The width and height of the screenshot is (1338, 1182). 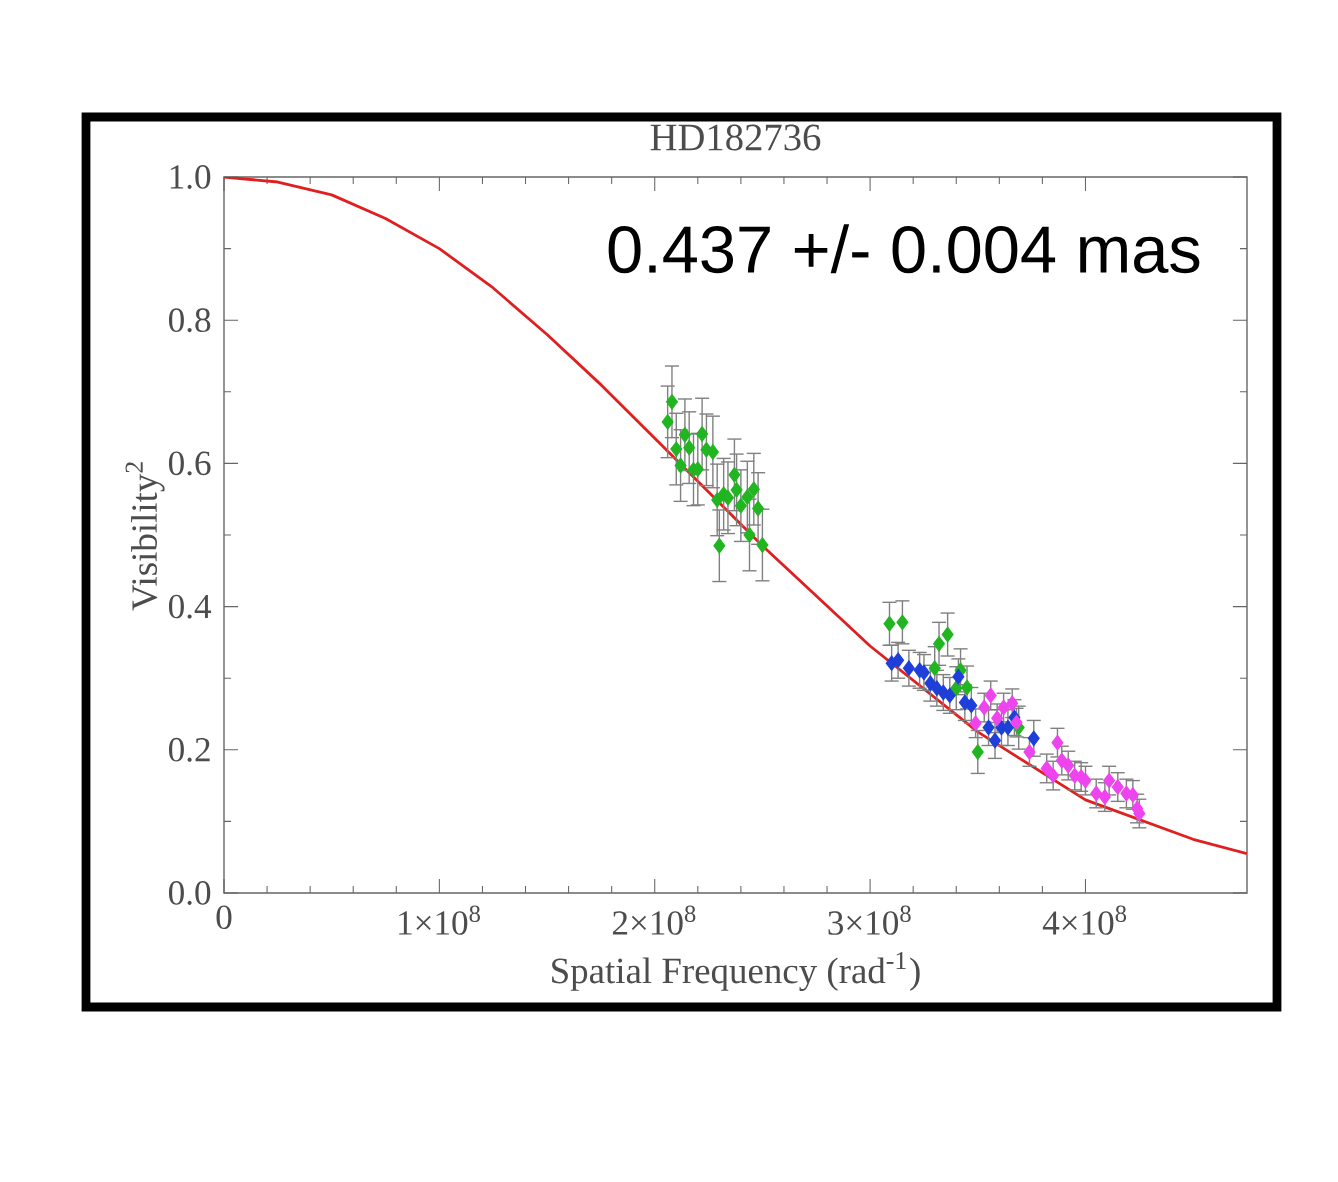 What do you see at coordinates (904, 249) in the screenshot?
I see `annotation: 0.437 +/- 0.004 mas` at bounding box center [904, 249].